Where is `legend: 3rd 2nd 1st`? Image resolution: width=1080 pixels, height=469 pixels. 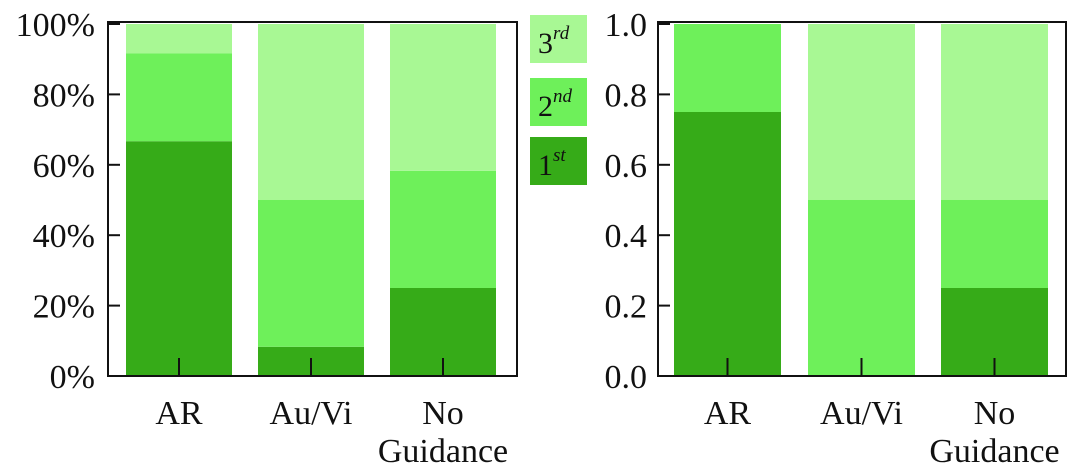
legend: 3rd 2nd 1st is located at coordinates (558, 100).